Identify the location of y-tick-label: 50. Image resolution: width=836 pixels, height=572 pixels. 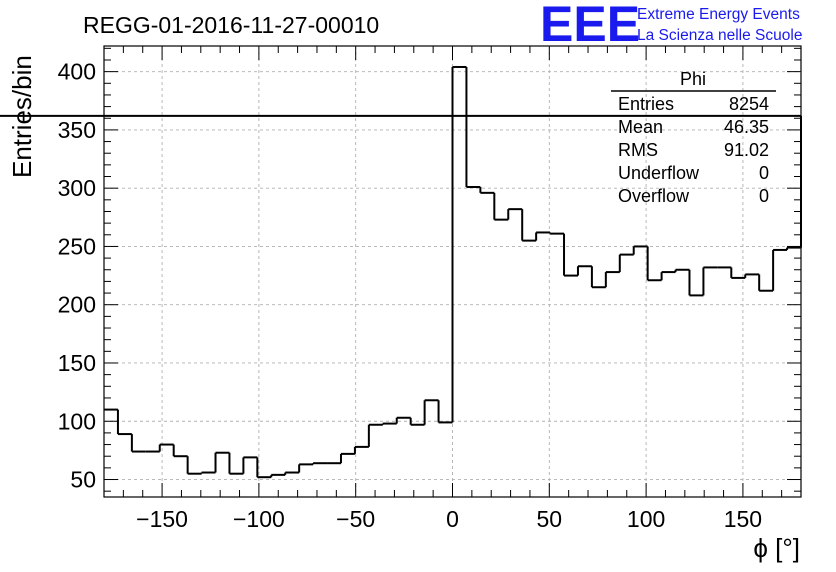
(83, 480).